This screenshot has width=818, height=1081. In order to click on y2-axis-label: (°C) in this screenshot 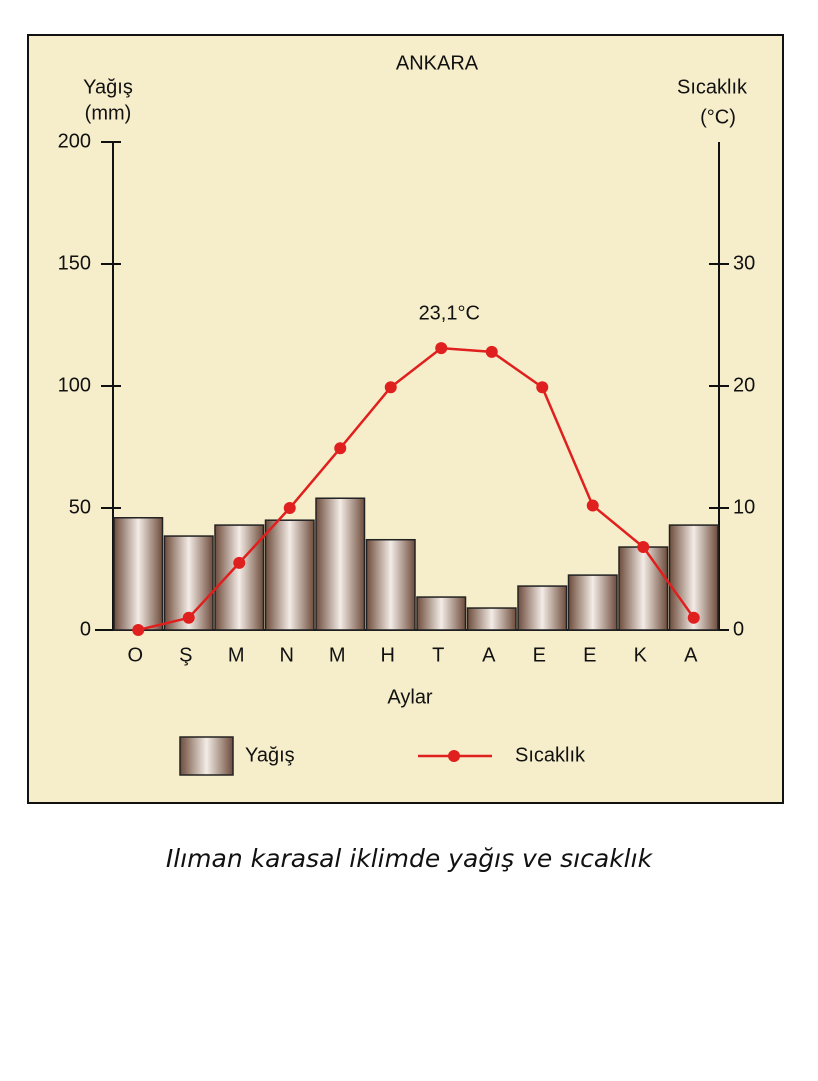, I will do `click(718, 117)`.